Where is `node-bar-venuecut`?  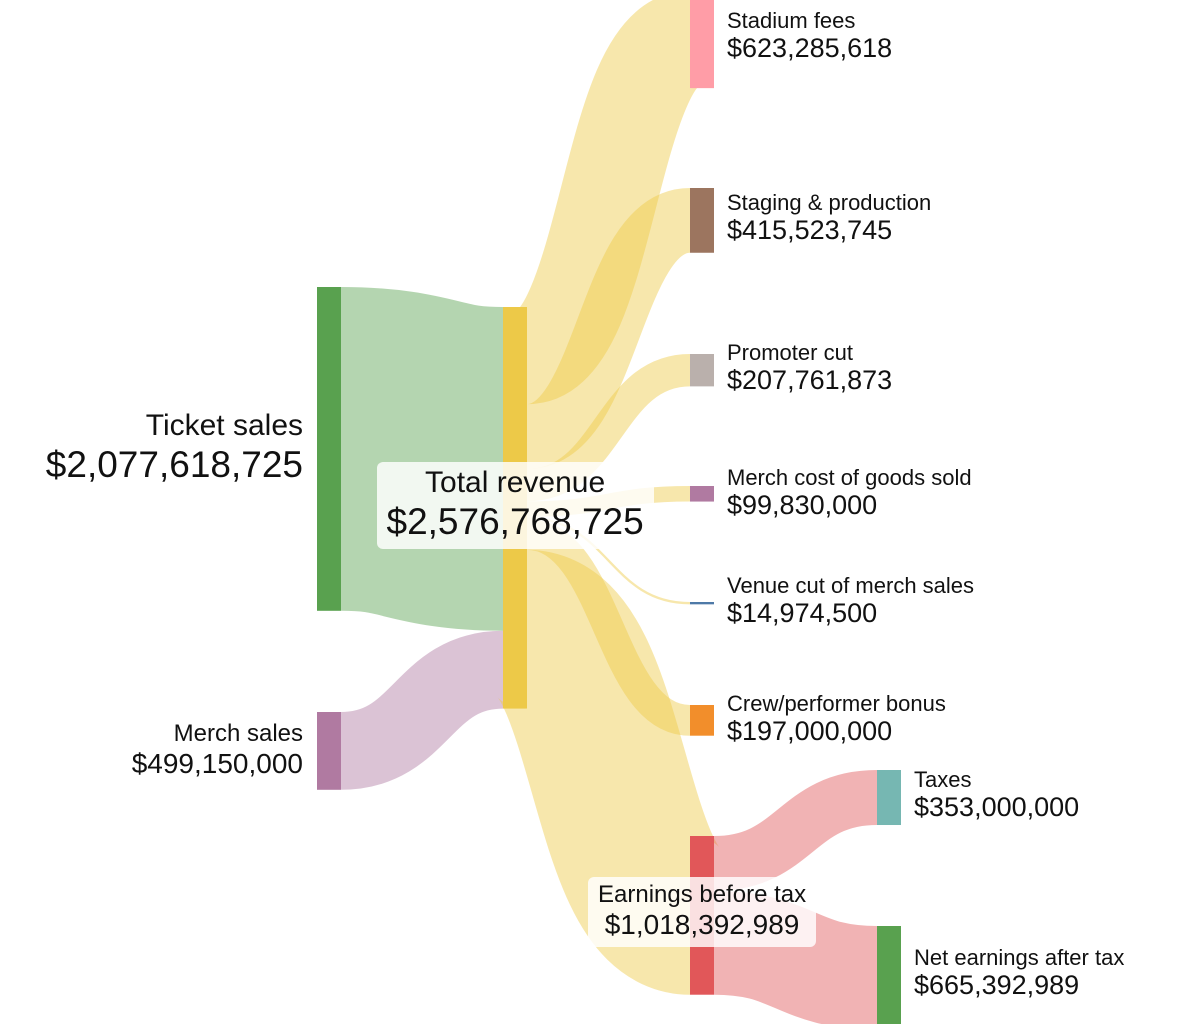 node-bar-venuecut is located at coordinates (702, 603).